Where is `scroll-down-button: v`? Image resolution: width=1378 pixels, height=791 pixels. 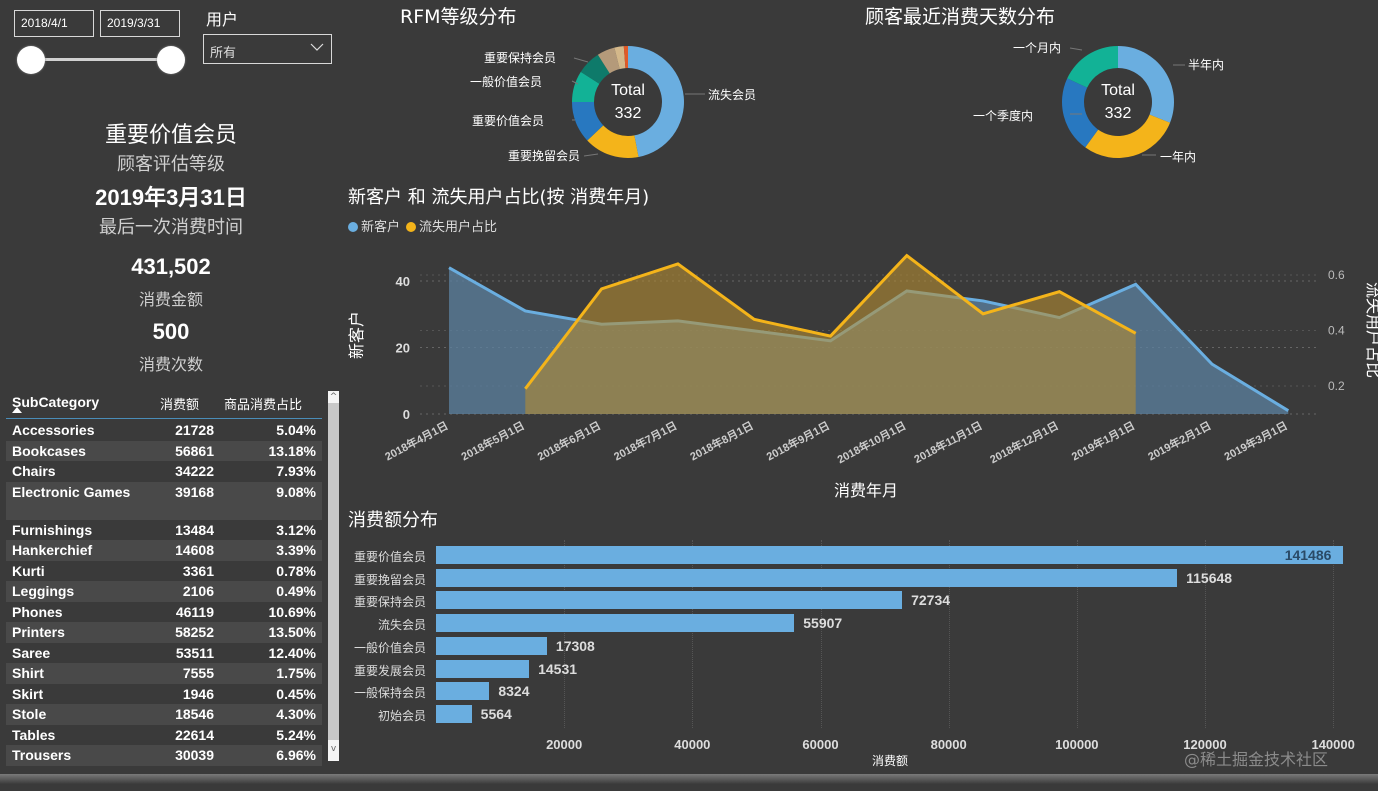
scroll-down-button: v is located at coordinates (333, 749).